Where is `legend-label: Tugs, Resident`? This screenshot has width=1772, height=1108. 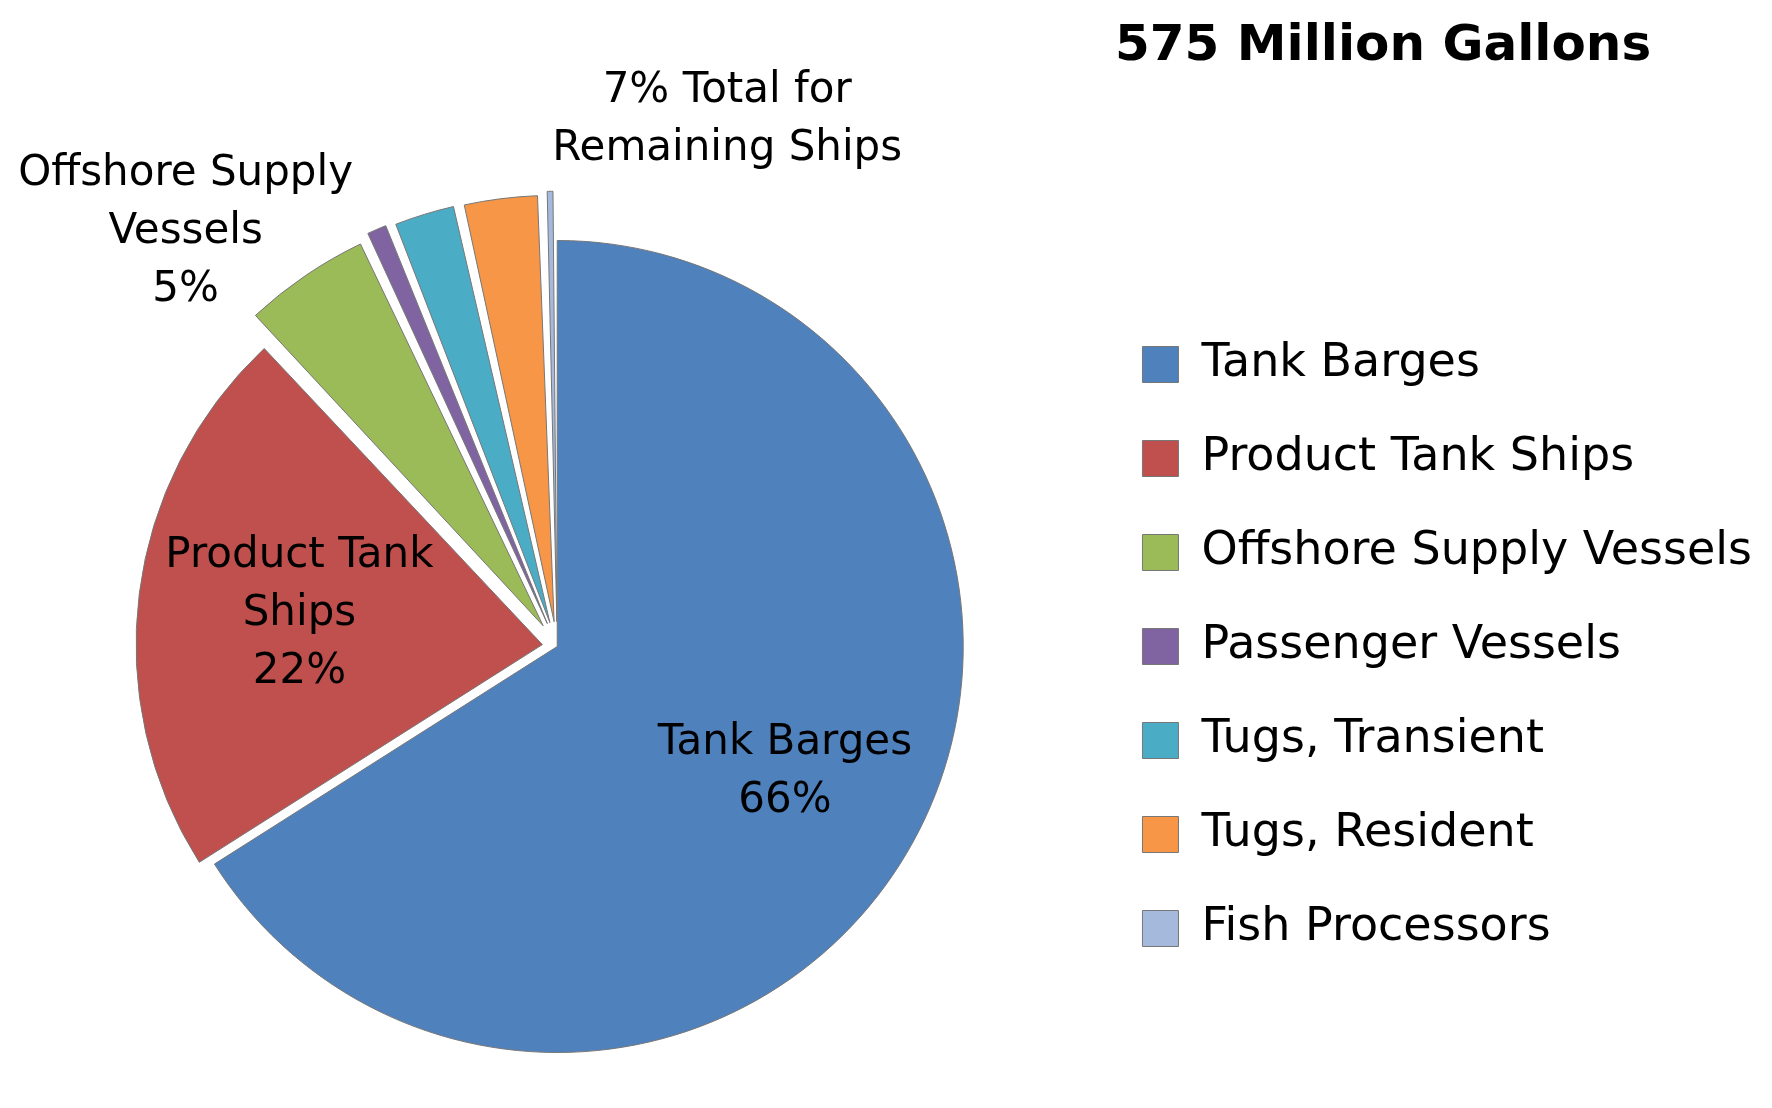 legend-label: Tugs, Resident is located at coordinates (1367, 830).